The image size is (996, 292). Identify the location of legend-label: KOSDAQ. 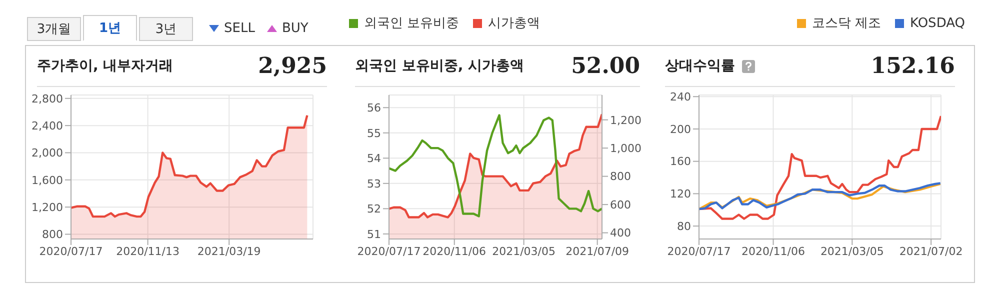
(937, 23).